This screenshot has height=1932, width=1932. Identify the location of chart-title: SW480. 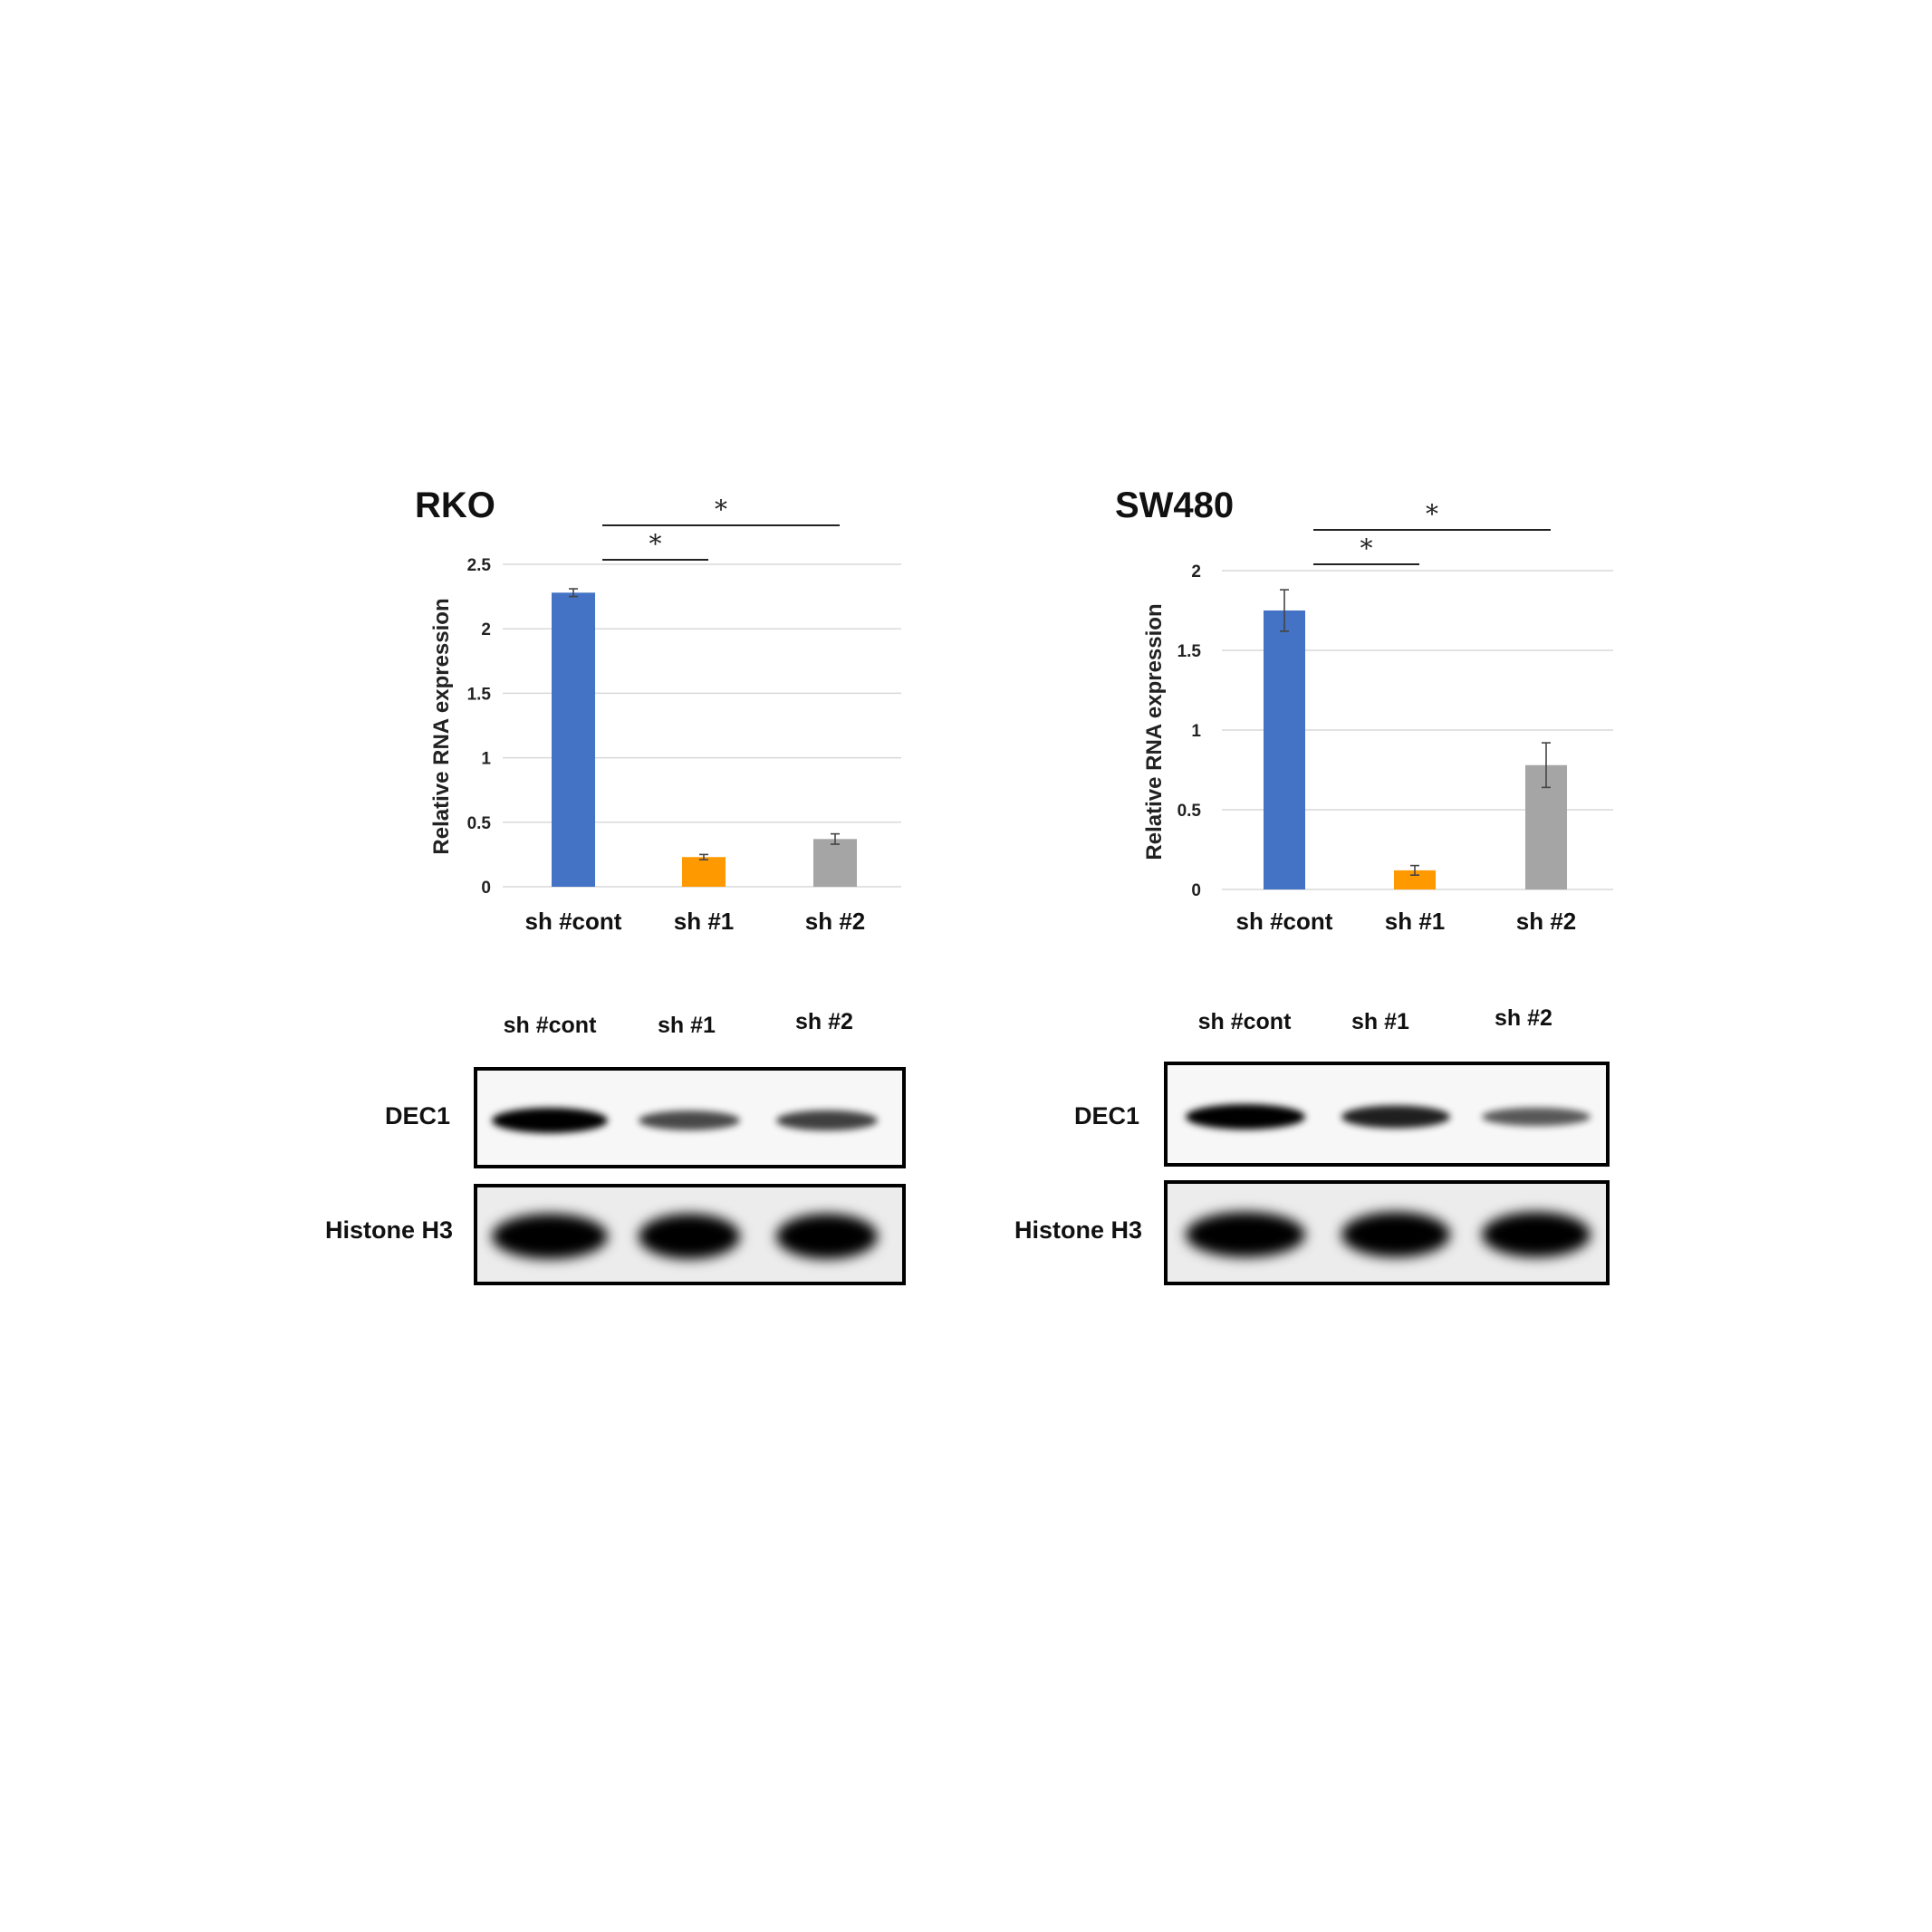
(1174, 505).